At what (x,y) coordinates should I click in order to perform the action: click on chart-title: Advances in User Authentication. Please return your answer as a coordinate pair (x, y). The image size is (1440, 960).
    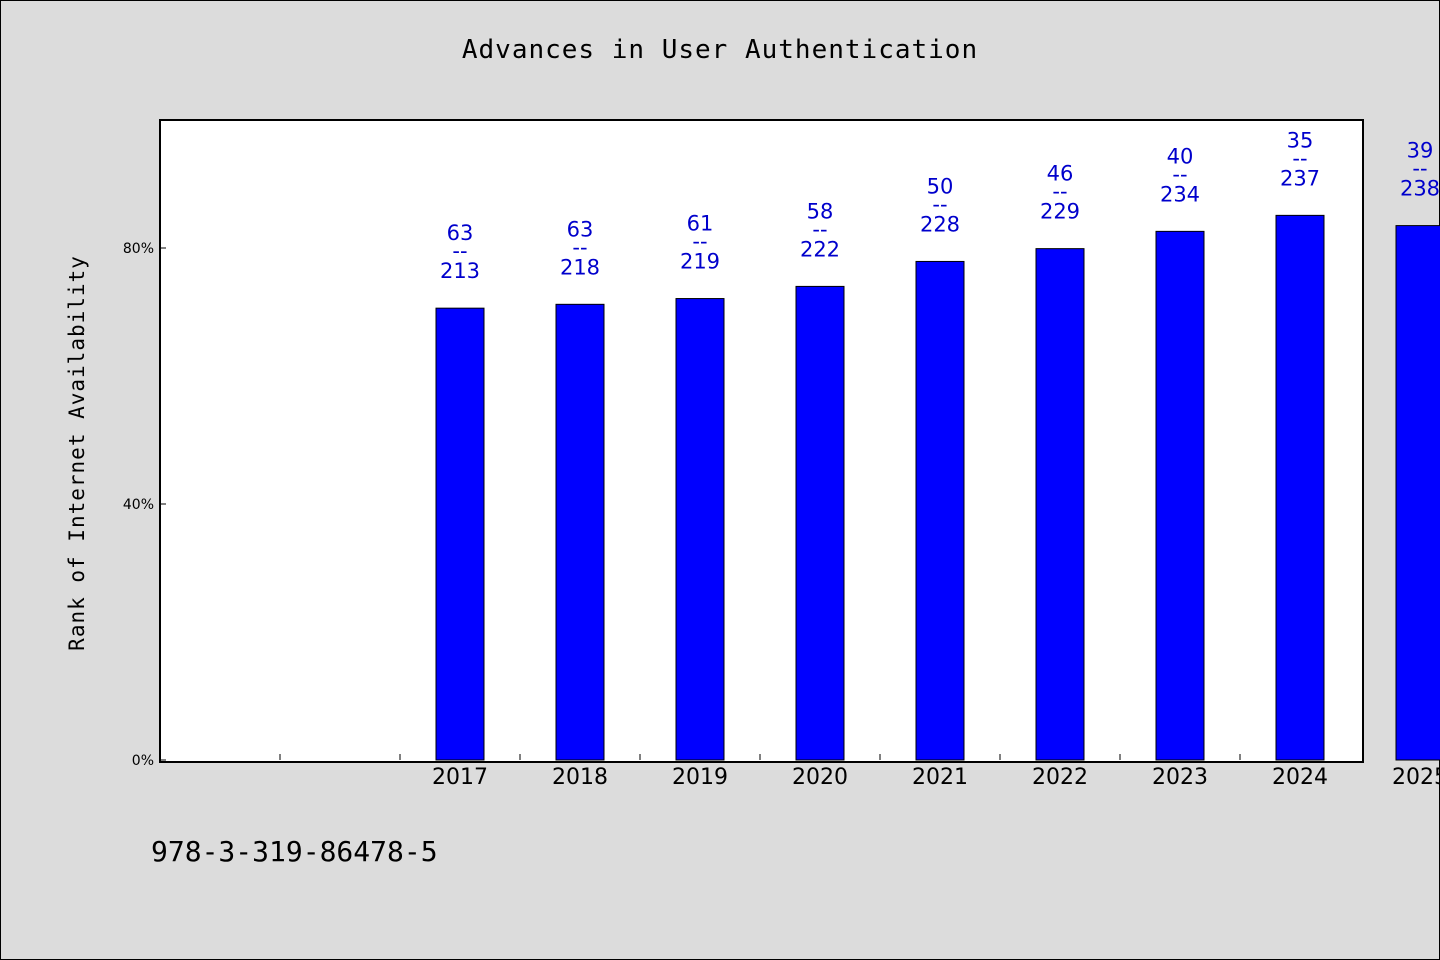
    Looking at the image, I should click on (720, 50).